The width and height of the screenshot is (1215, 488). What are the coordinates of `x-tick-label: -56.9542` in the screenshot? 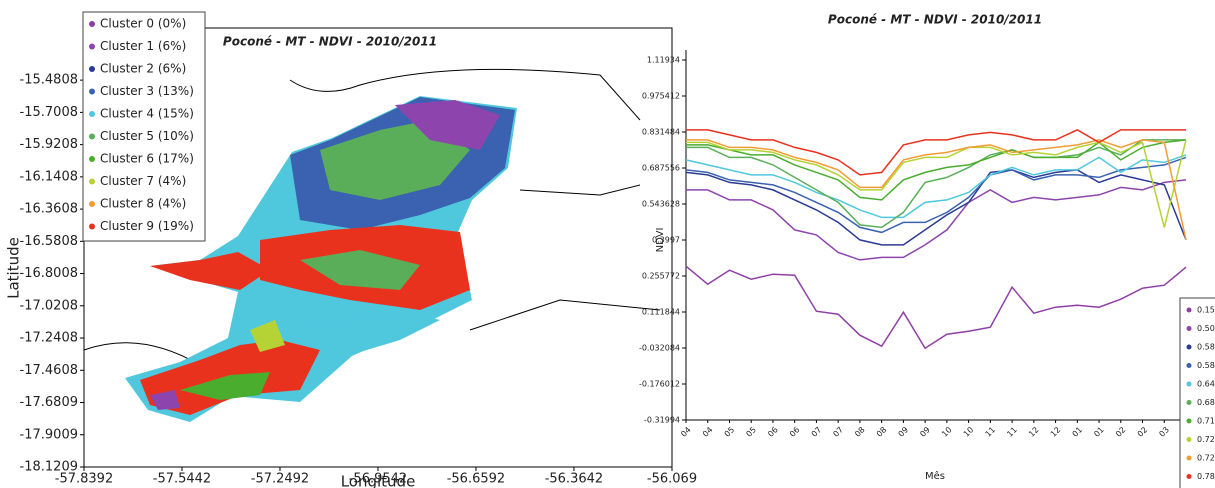 It's located at (378, 479).